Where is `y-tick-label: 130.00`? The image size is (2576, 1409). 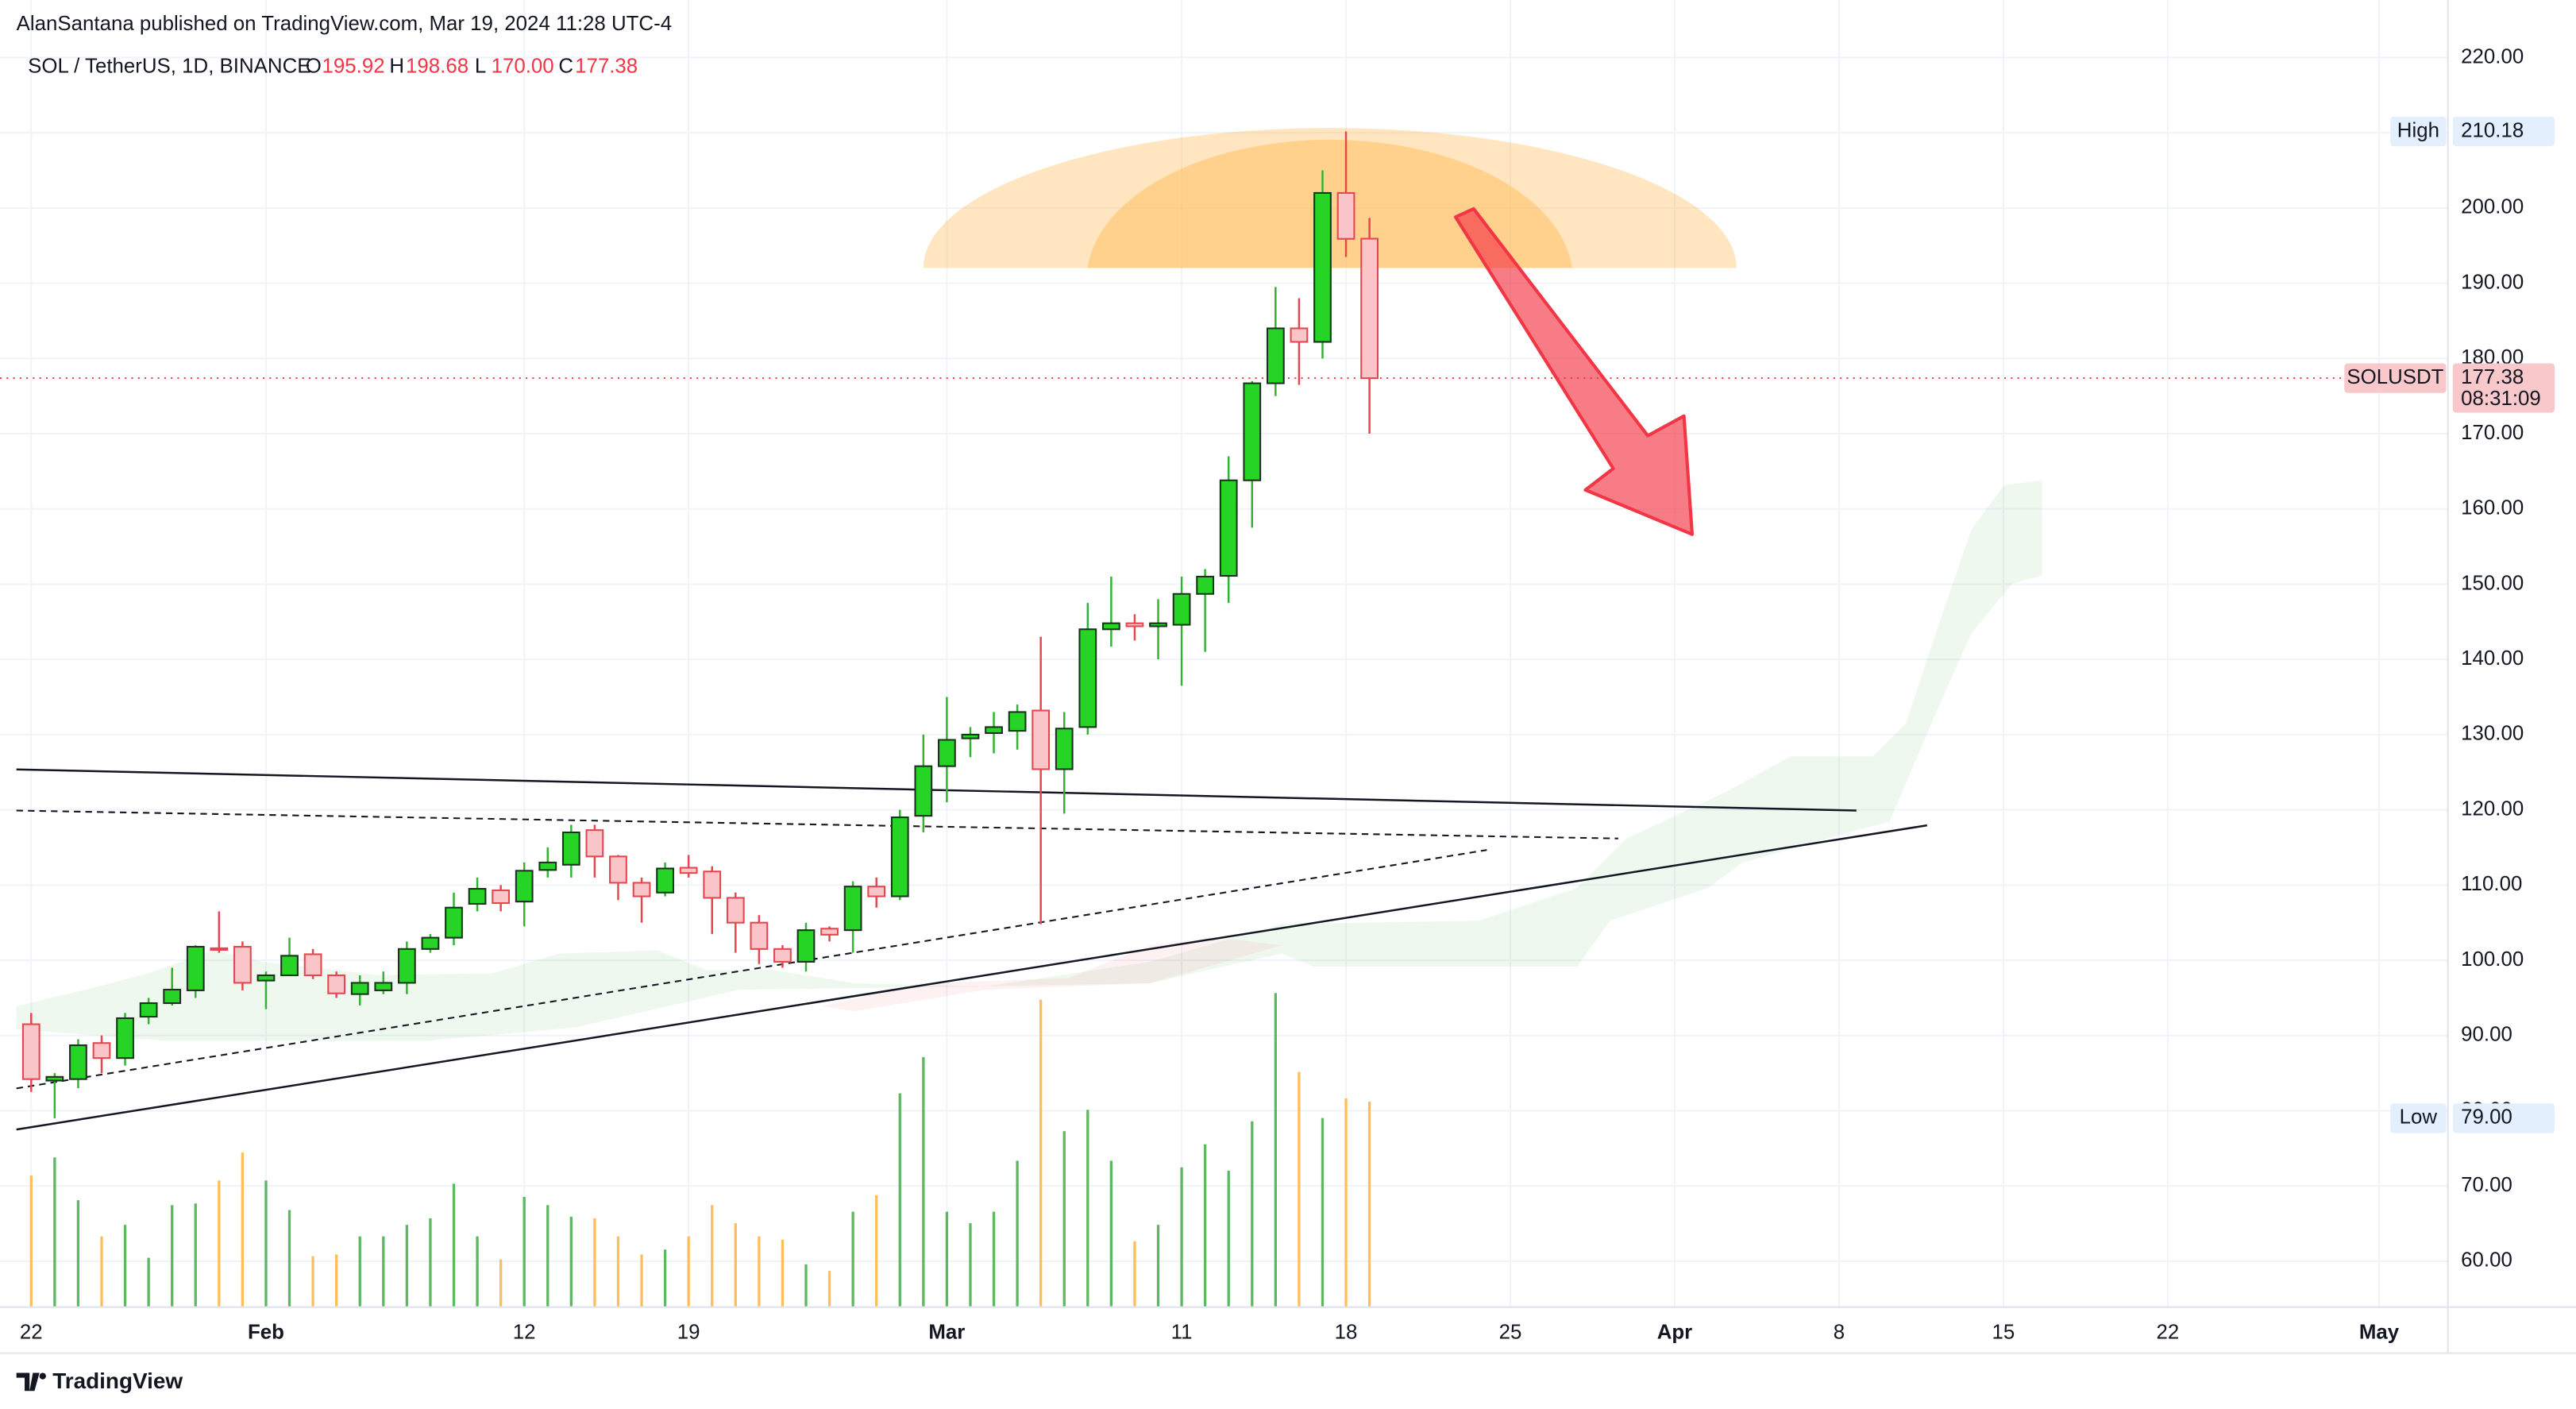
y-tick-label: 130.00 is located at coordinates (2492, 734).